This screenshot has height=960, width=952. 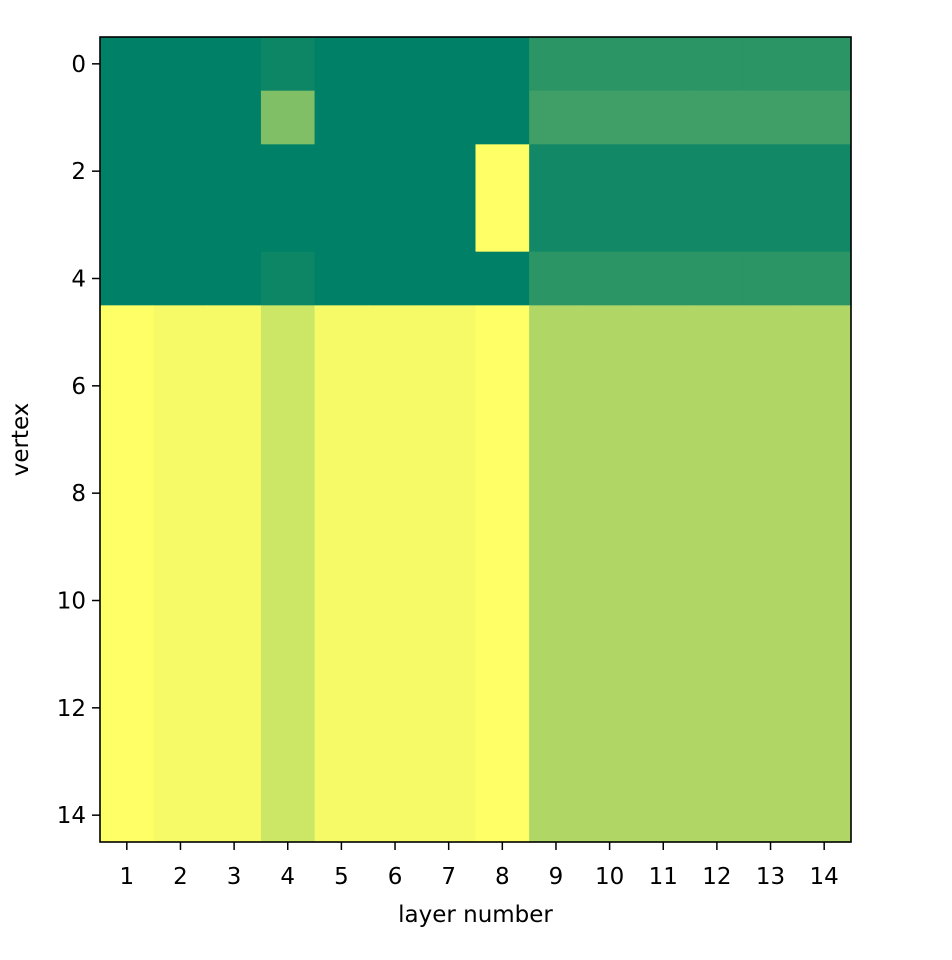 What do you see at coordinates (287, 877) in the screenshot?
I see `x-tick-label: 4` at bounding box center [287, 877].